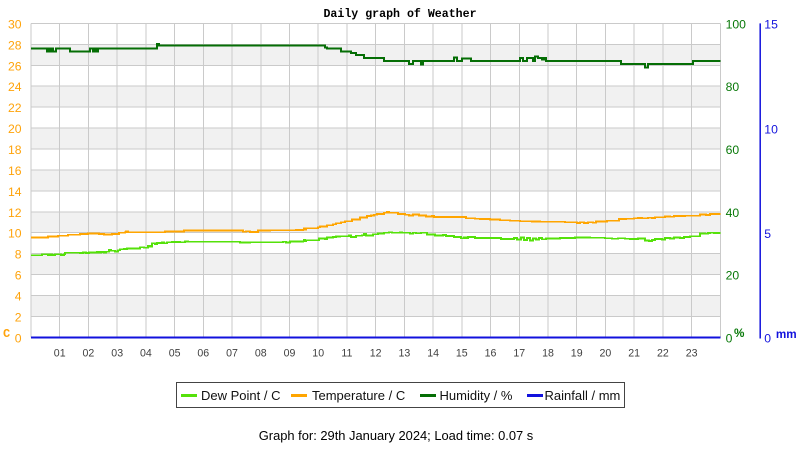 This screenshot has width=800, height=450. I want to click on svg-text: 03, so click(117, 354).